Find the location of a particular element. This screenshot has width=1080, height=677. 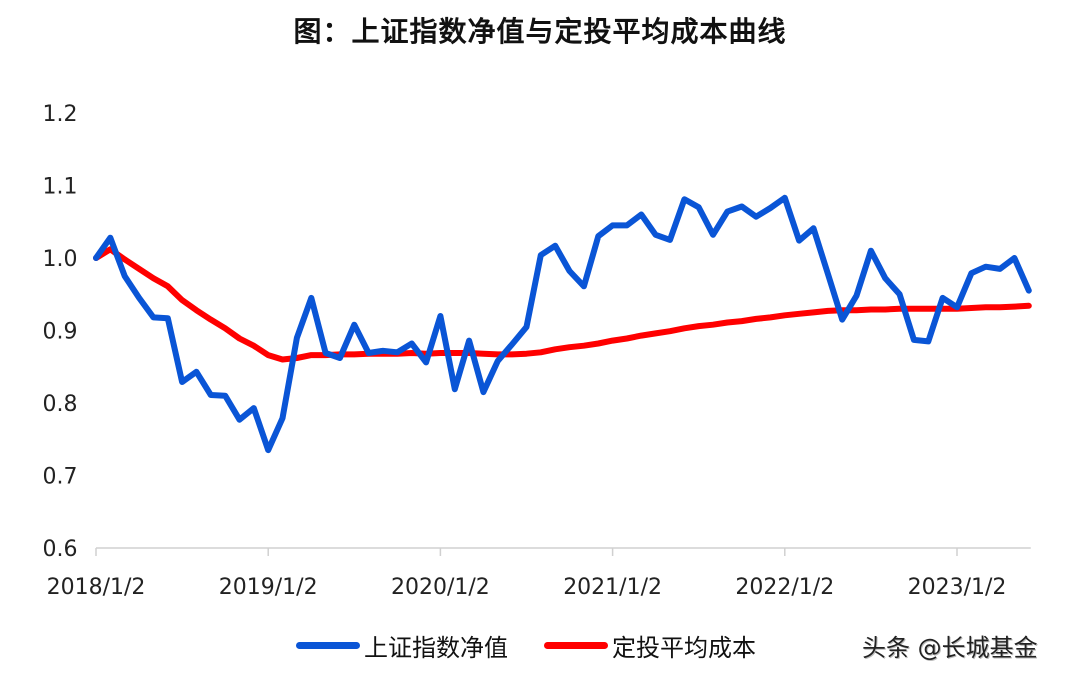

legend: 上证指数净值 定投平均成本 is located at coordinates (544, 645).